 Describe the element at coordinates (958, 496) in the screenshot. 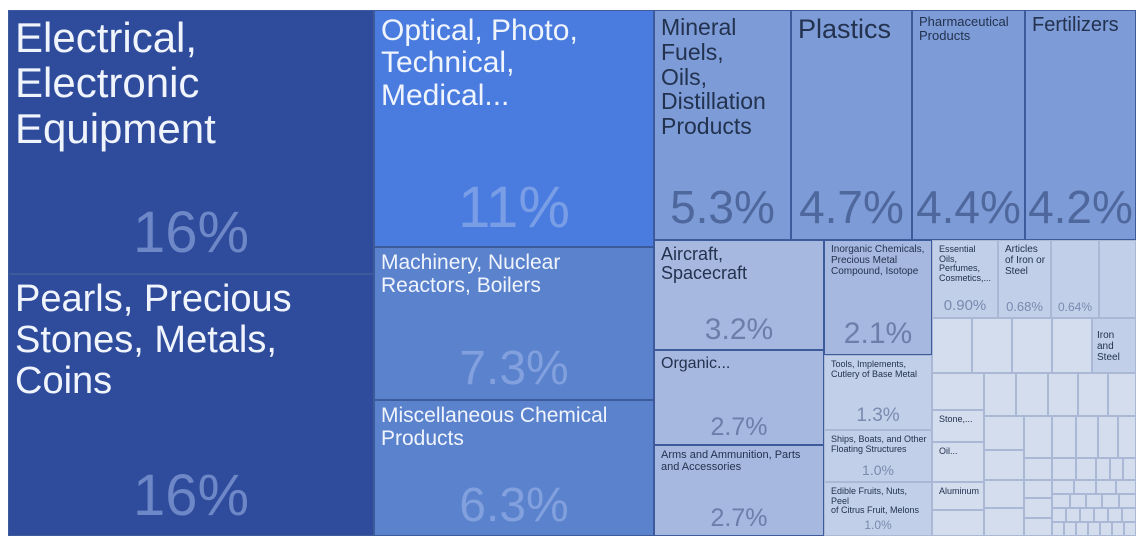

I see `treemap-tile: Aluminum` at that location.